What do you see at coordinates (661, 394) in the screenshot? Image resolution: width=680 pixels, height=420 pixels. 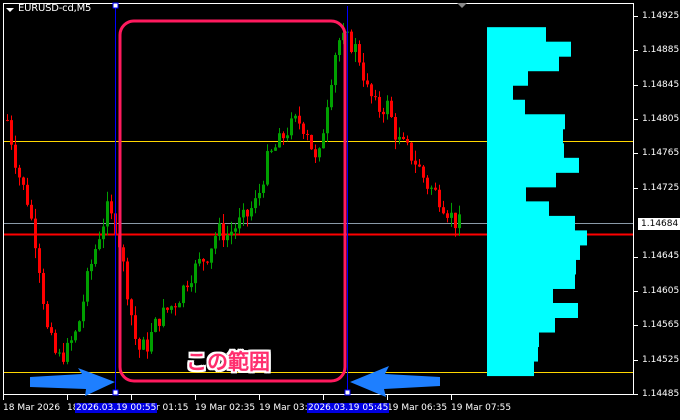 I see `price-tick: 1.14485` at bounding box center [661, 394].